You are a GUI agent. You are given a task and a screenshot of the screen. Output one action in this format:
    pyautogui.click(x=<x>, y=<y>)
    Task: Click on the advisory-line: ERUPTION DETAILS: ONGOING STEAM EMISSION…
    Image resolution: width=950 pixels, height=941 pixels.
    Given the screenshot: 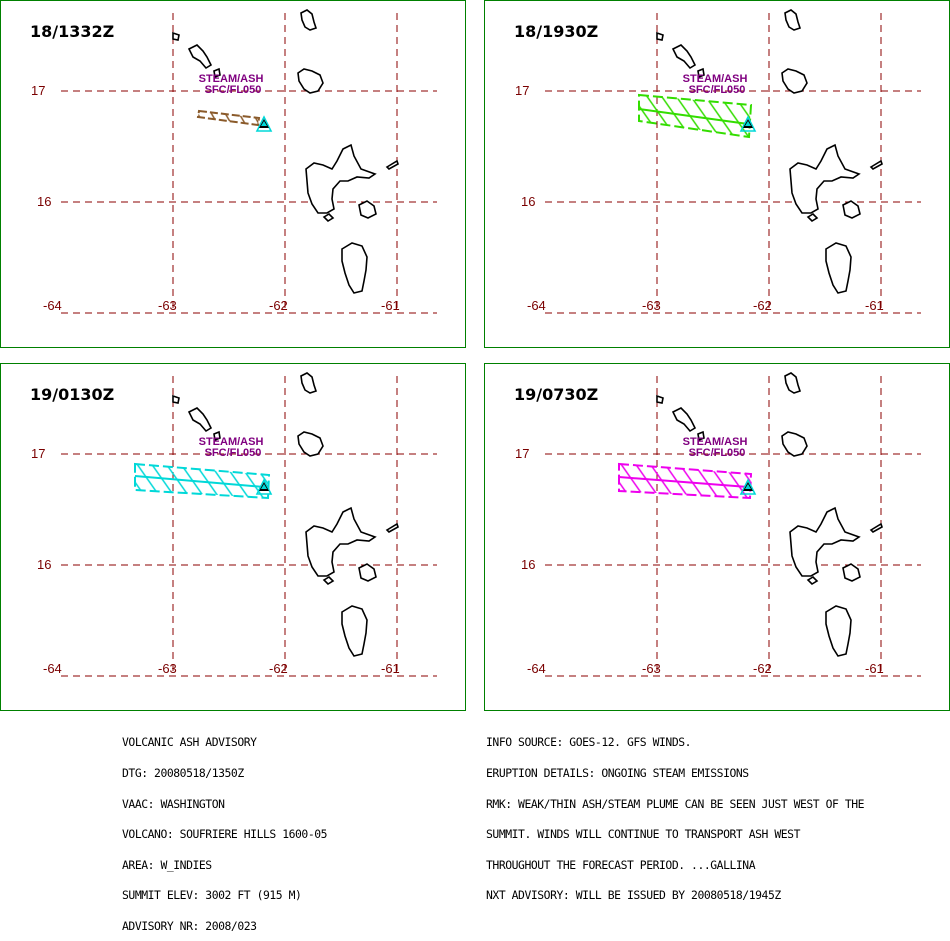 What is the action you would take?
    pyautogui.click(x=617, y=773)
    